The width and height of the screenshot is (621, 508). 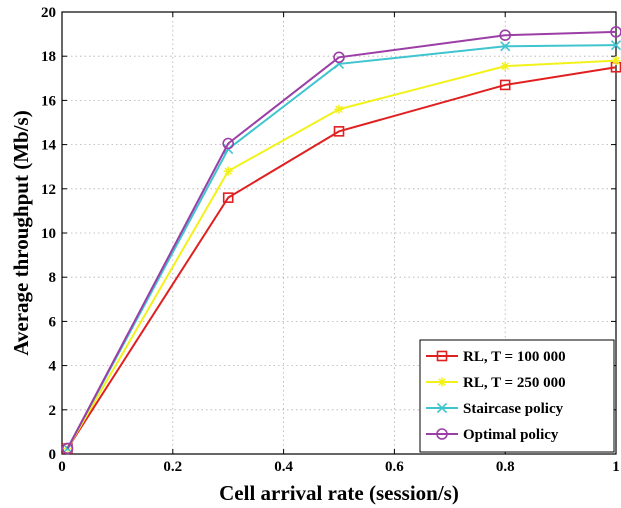 I want to click on y-tick-label: 14, so click(x=49, y=146).